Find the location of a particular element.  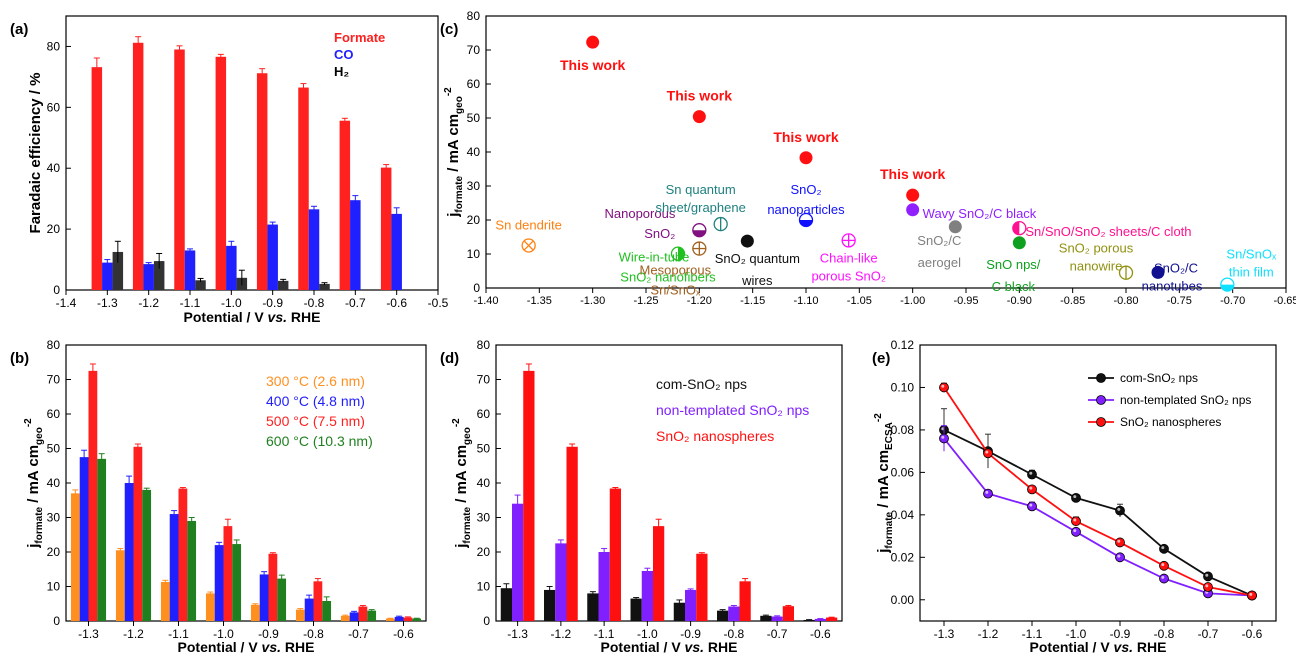

plot-frame-e is located at coordinates (1098, 483).